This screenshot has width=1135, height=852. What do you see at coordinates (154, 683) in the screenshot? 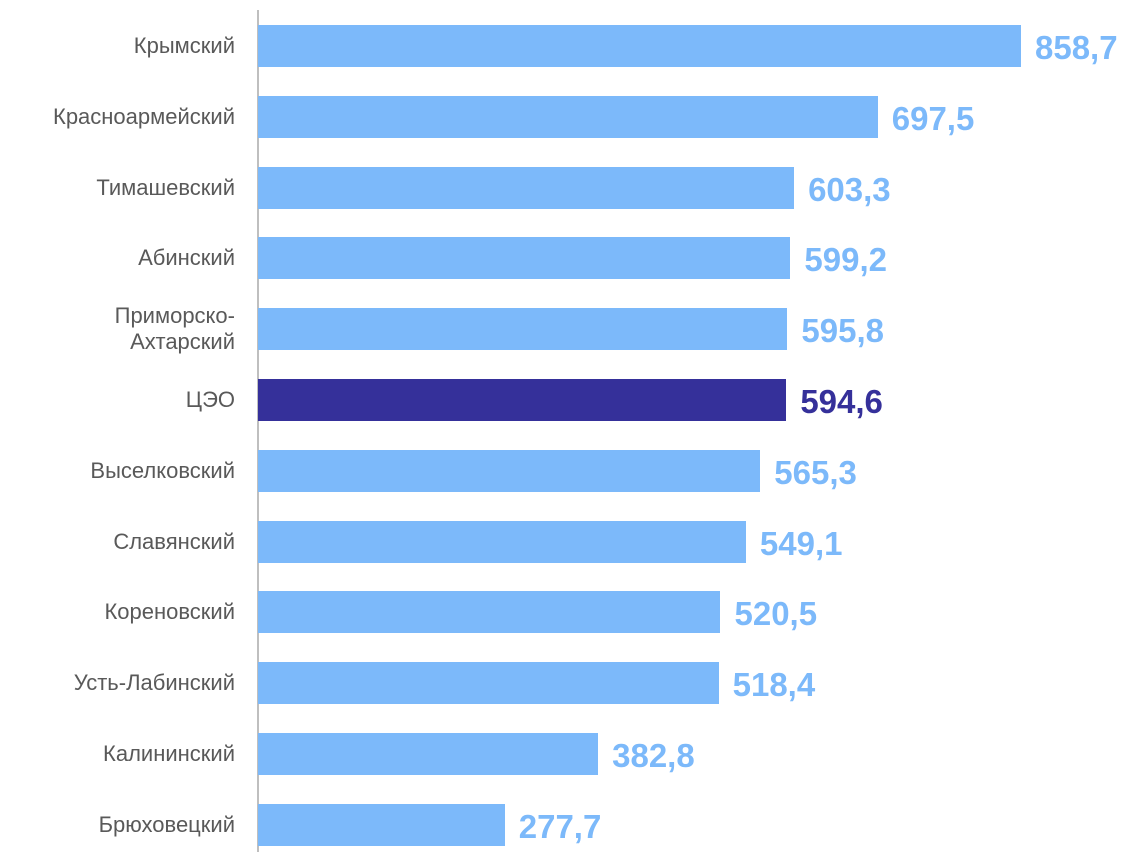
I see `category-label: Усть-Лабинский` at bounding box center [154, 683].